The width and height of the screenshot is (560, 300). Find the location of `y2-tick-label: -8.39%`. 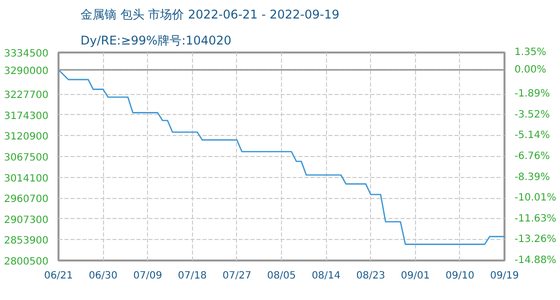

y2-tick-label: -8.39% is located at coordinates (532, 177).